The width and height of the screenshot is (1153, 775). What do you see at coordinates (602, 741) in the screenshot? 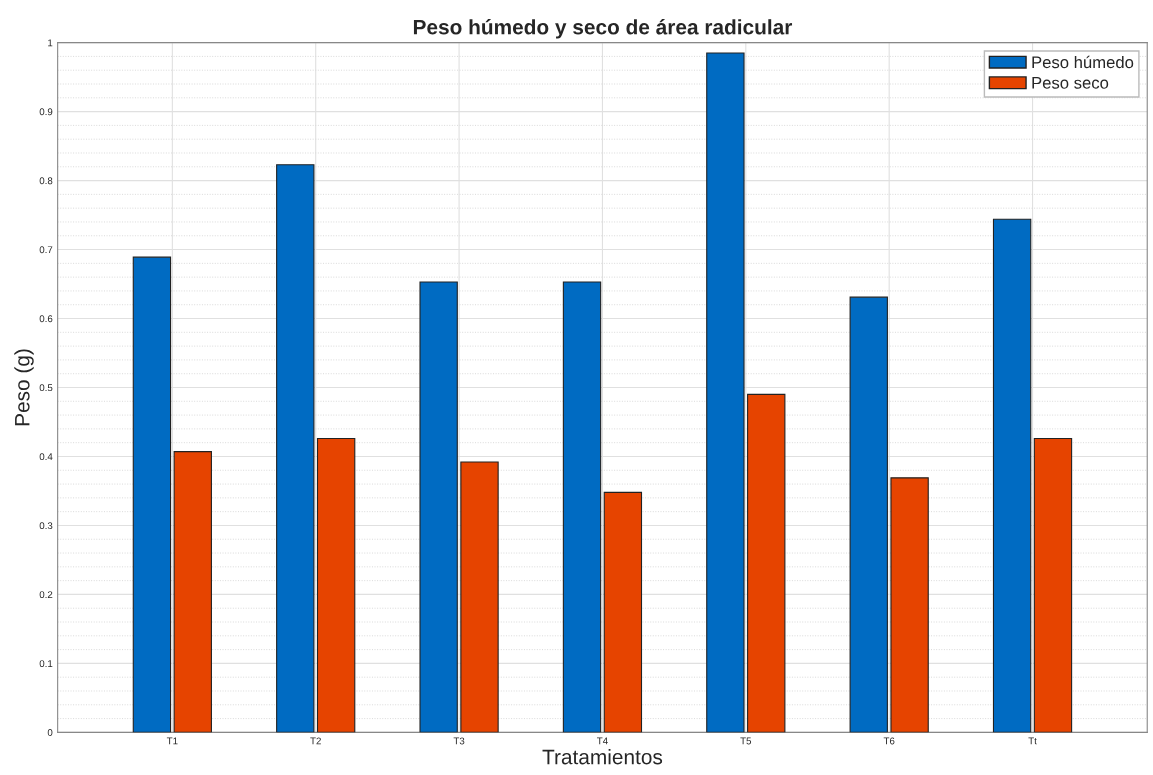
I see `x-tick-label: T4` at bounding box center [602, 741].